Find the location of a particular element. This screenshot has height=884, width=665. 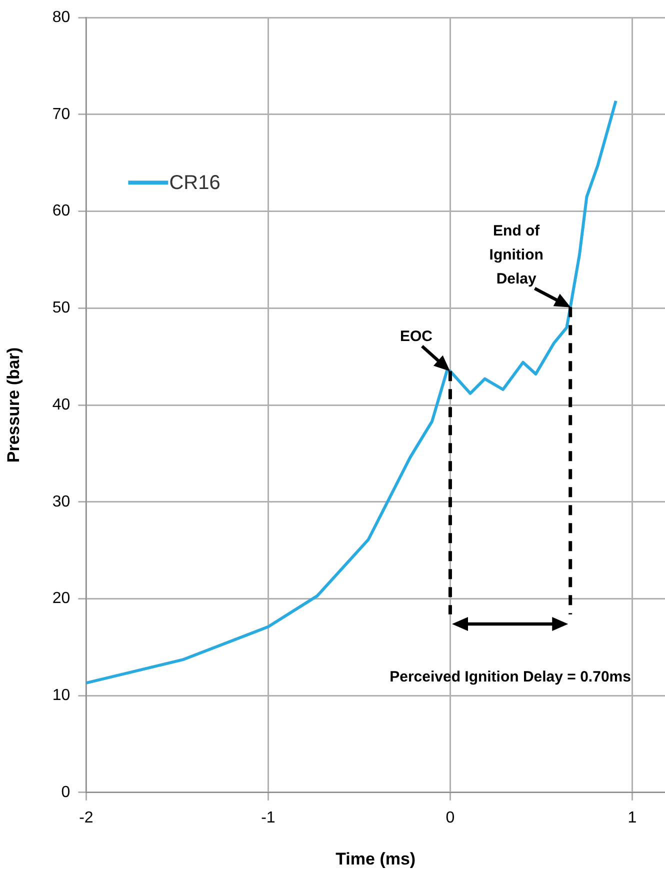

y-tick-label: 80 is located at coordinates (61, 17).